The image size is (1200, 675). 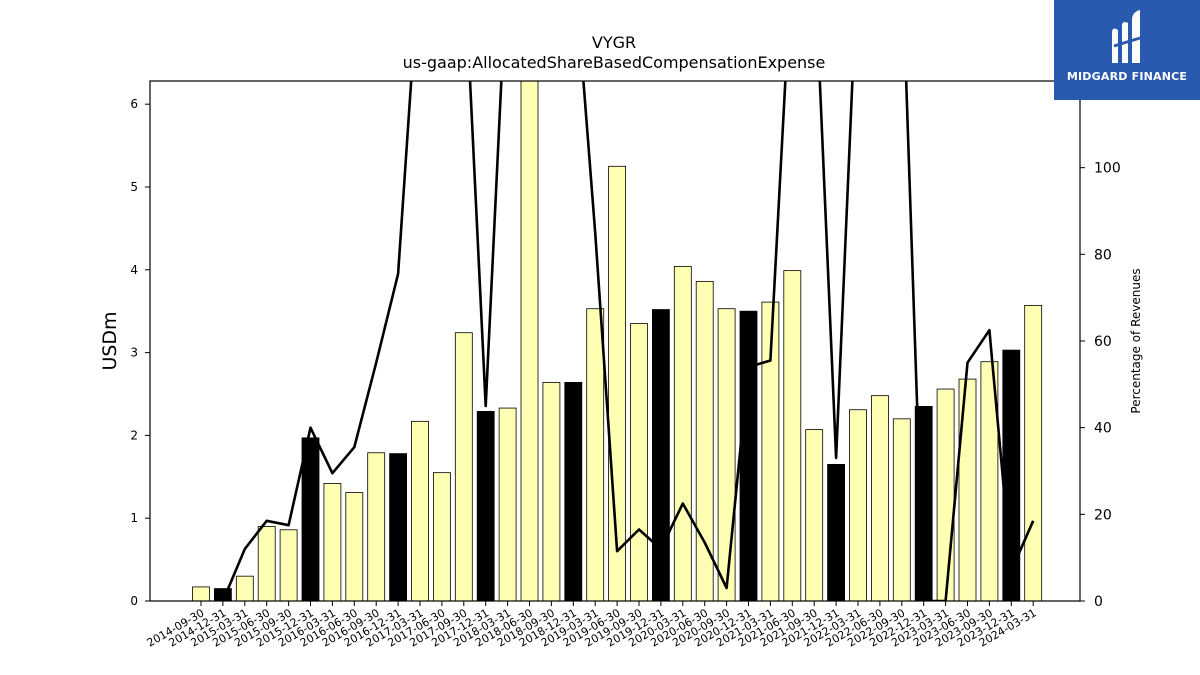 What do you see at coordinates (1103, 429) in the screenshot?
I see `y2-tick-label: 40` at bounding box center [1103, 429].